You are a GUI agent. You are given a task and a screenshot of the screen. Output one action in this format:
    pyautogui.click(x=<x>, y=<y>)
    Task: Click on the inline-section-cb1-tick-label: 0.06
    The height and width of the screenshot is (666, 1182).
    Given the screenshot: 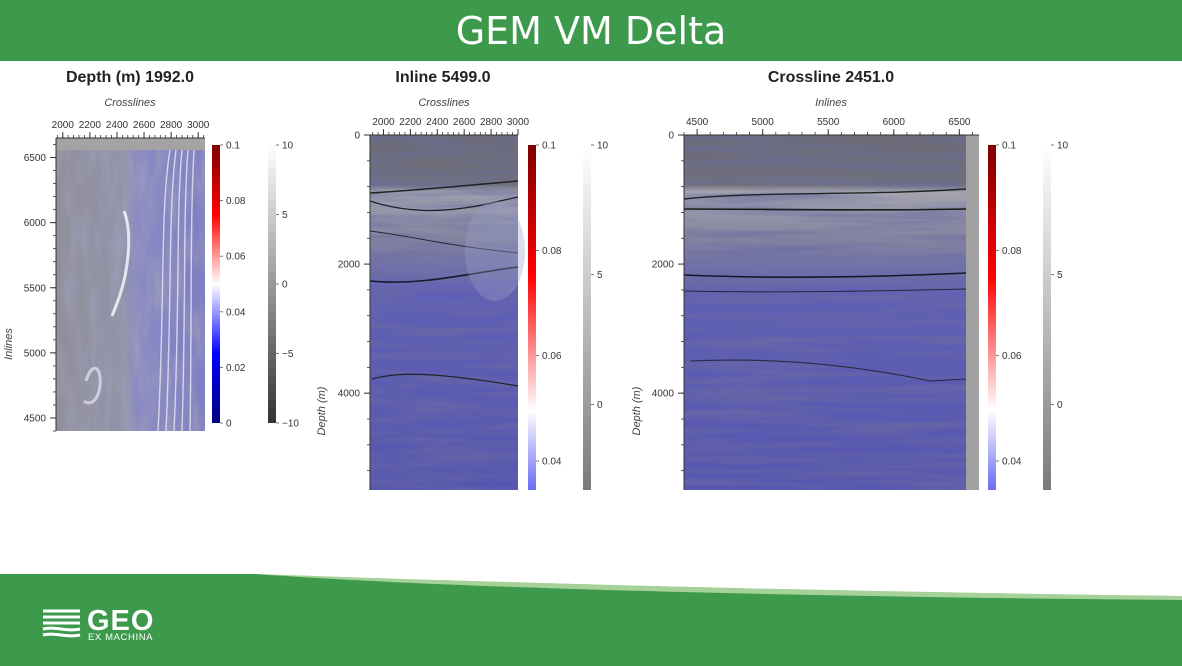 What is the action you would take?
    pyautogui.click(x=552, y=356)
    